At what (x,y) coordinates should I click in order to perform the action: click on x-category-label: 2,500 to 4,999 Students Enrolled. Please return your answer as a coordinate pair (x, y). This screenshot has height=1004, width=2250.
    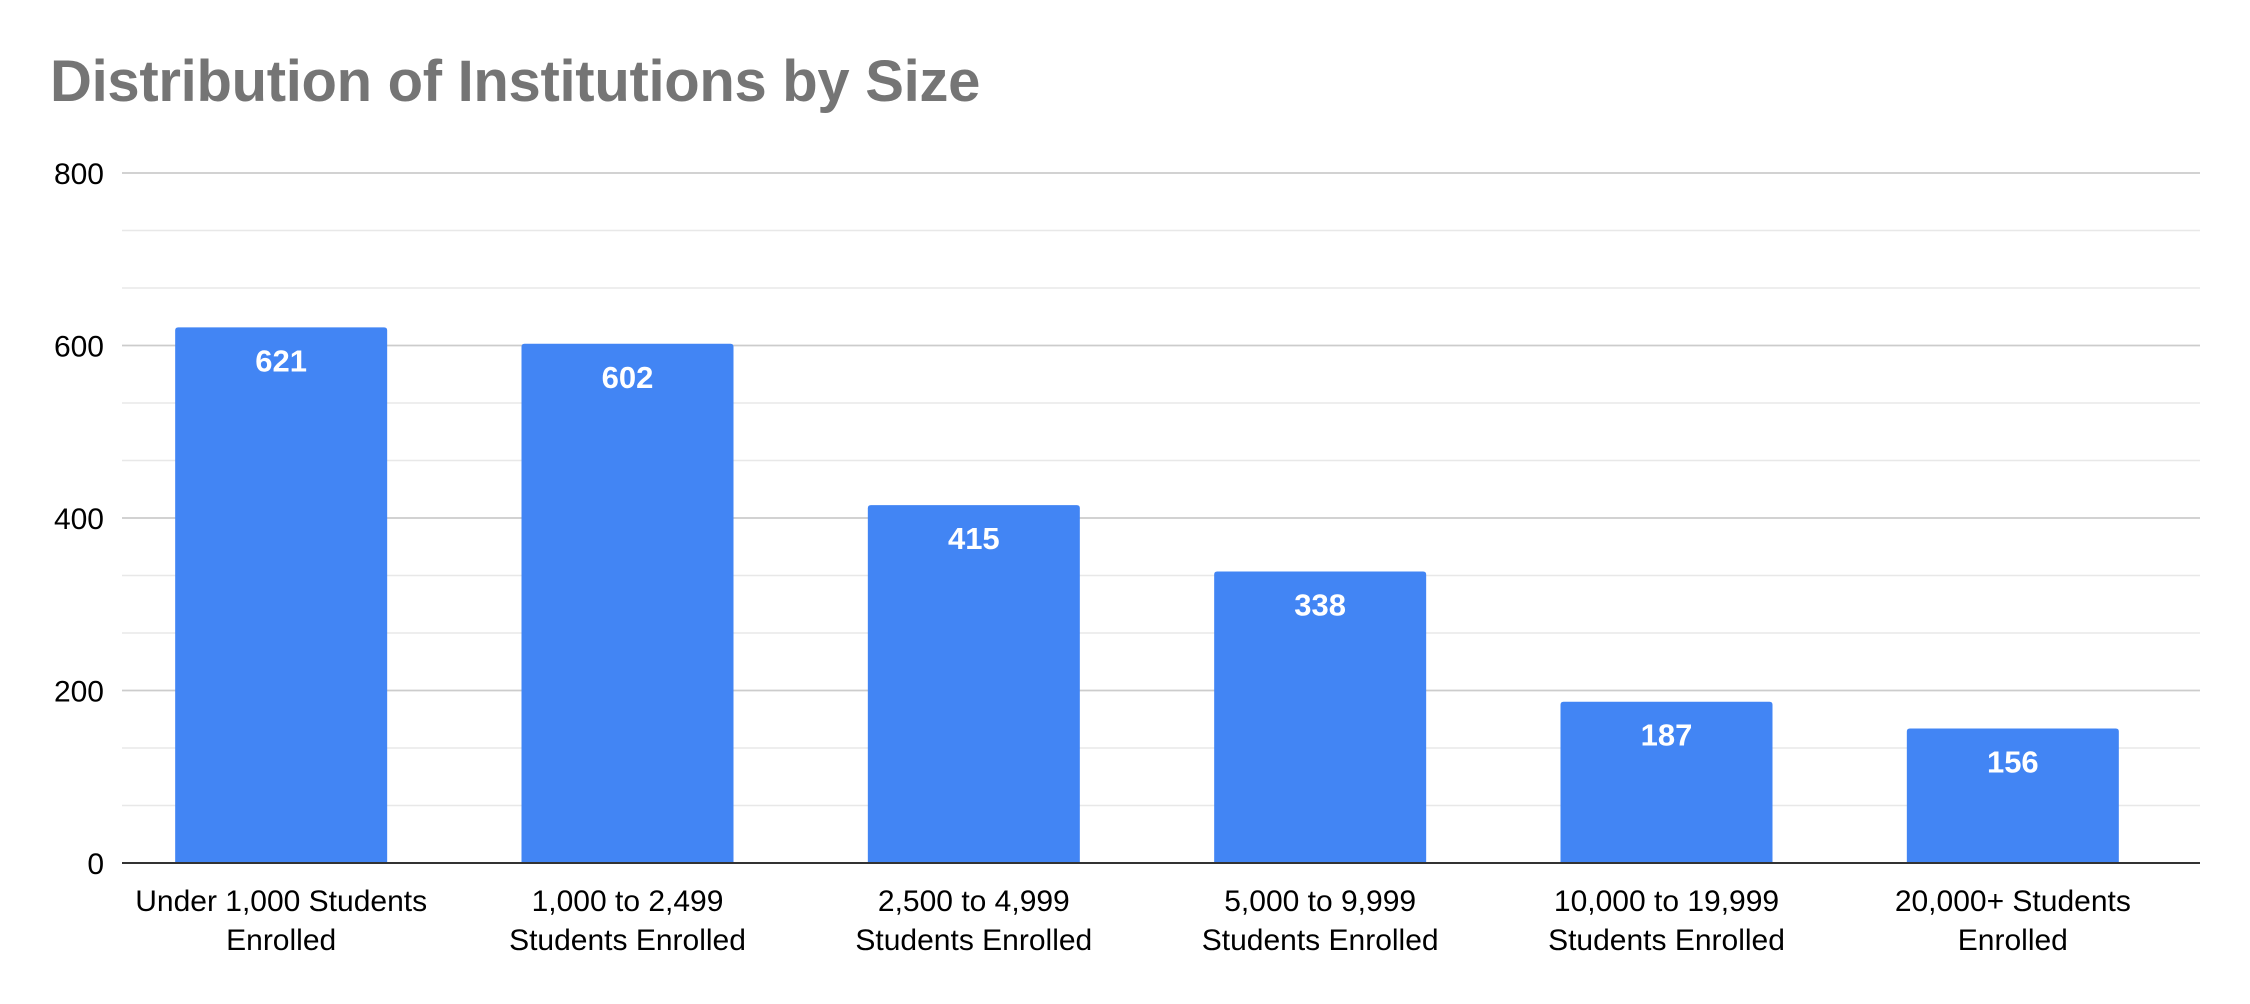
    Looking at the image, I should click on (973, 921).